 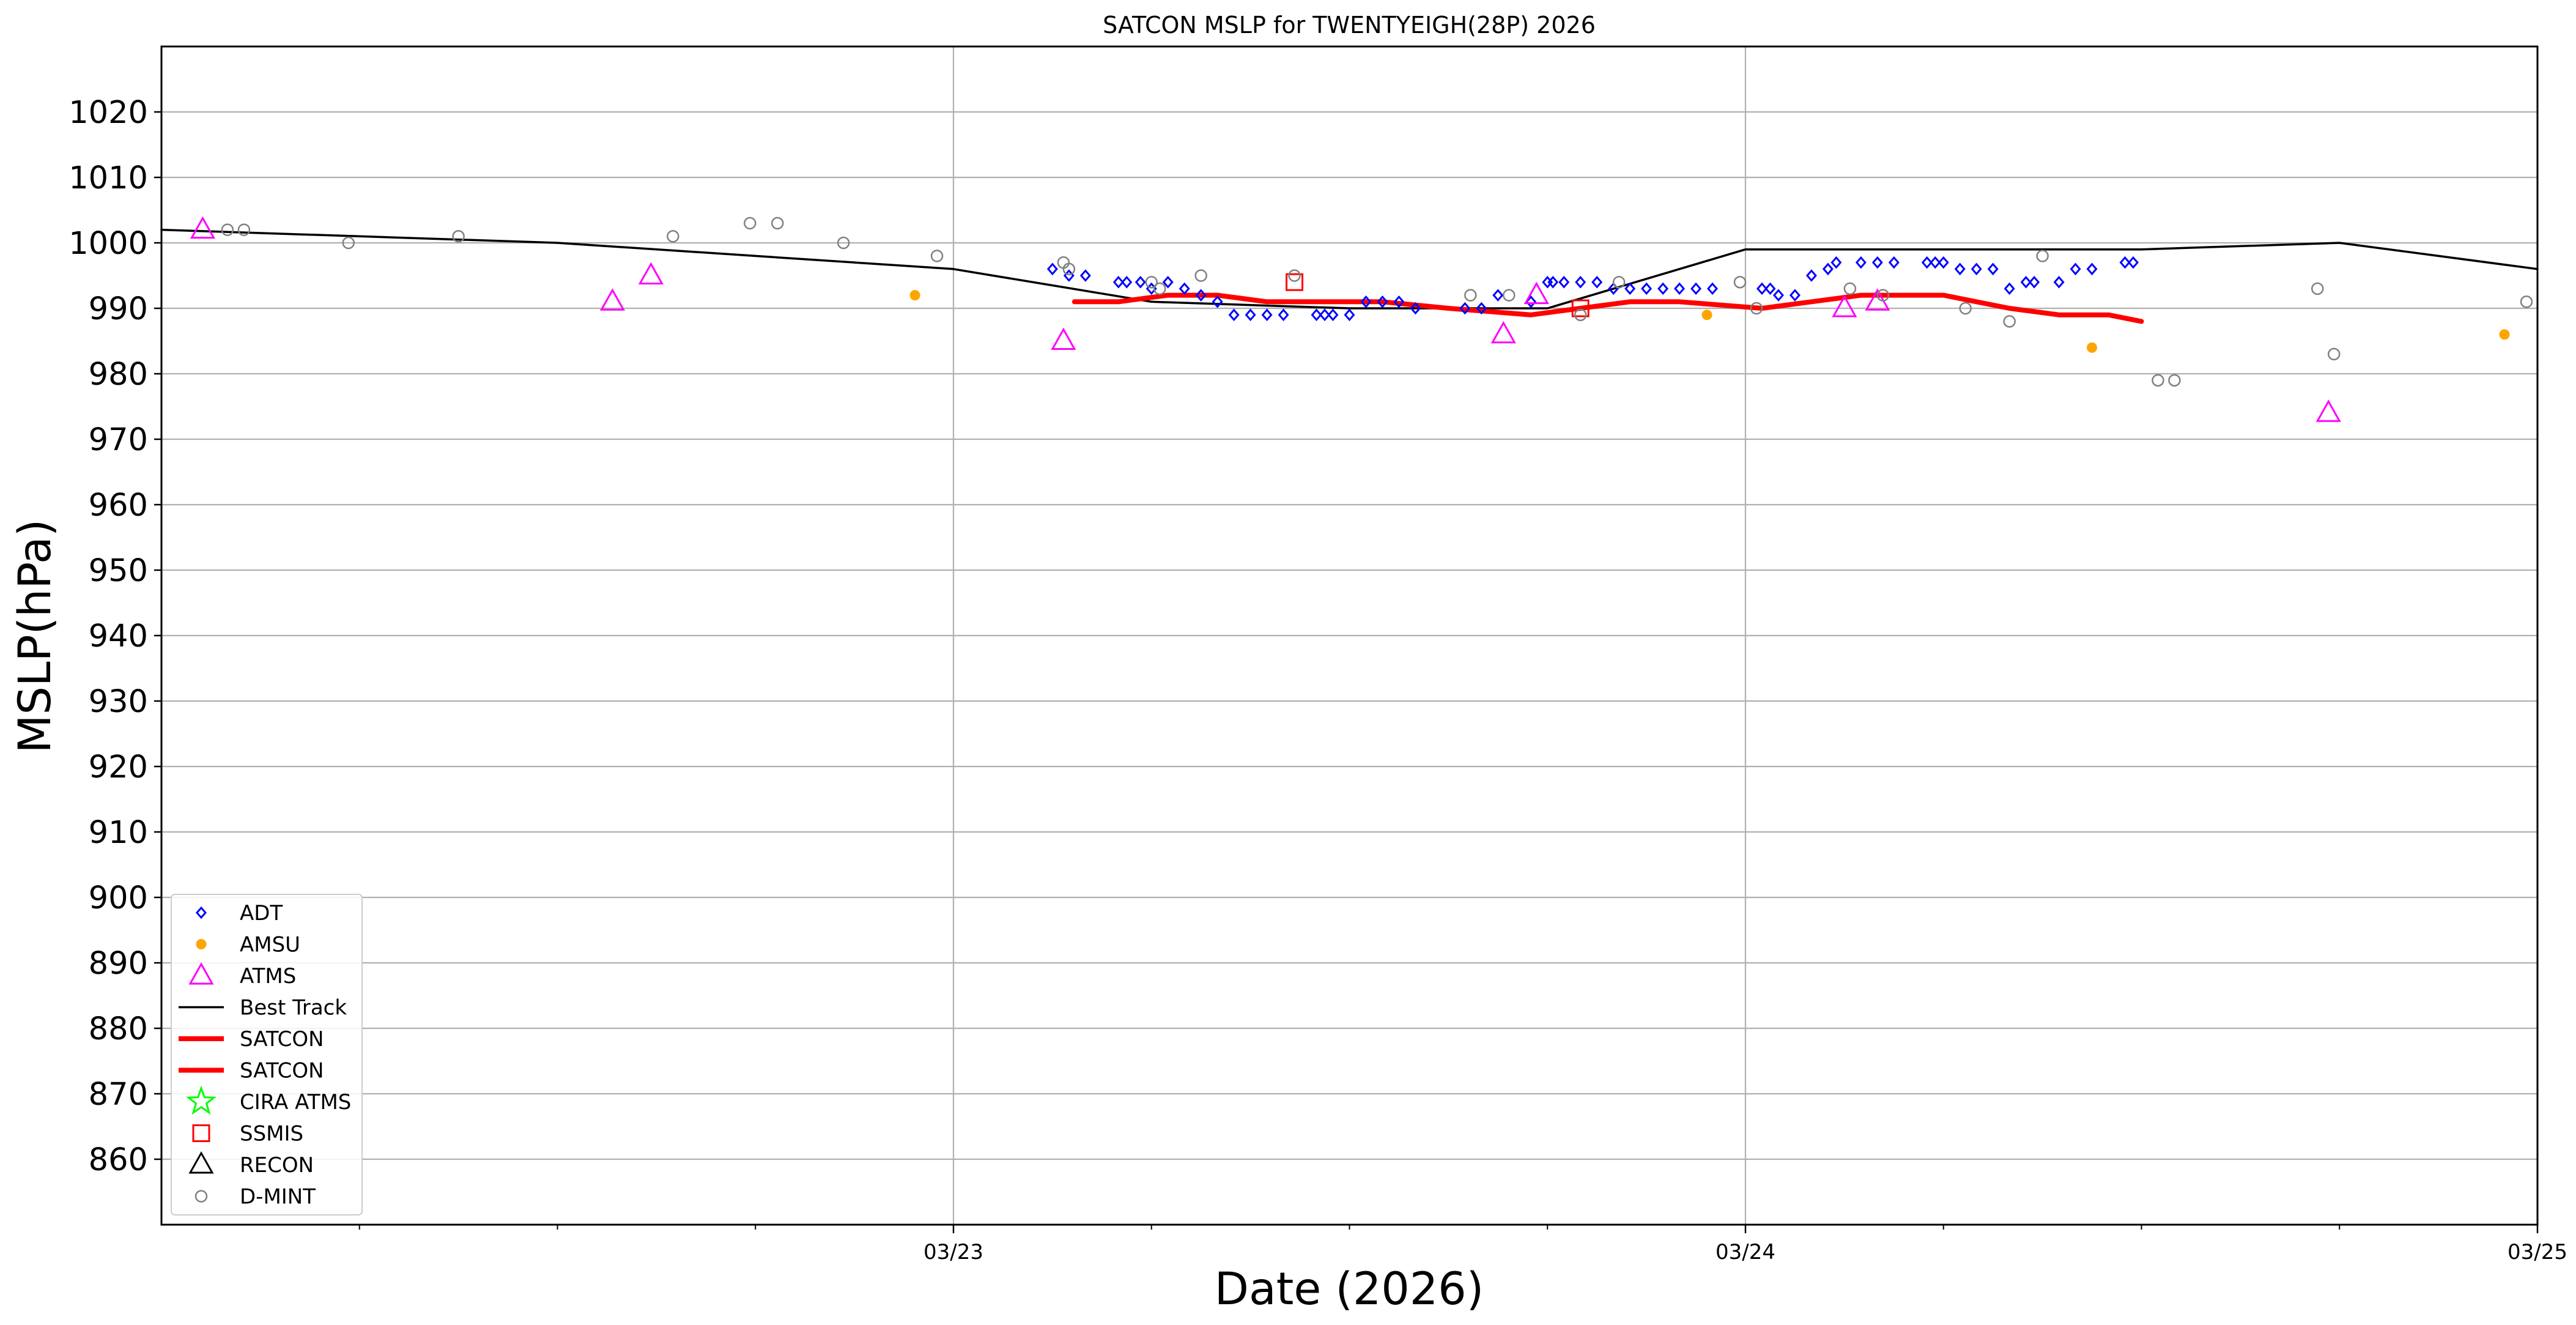 What do you see at coordinates (271, 1134) in the screenshot?
I see `legend-label-ssmis: SSMIS` at bounding box center [271, 1134].